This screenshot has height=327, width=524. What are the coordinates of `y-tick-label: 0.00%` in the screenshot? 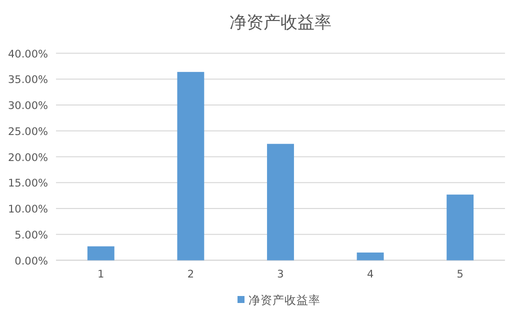 It's located at (31, 261).